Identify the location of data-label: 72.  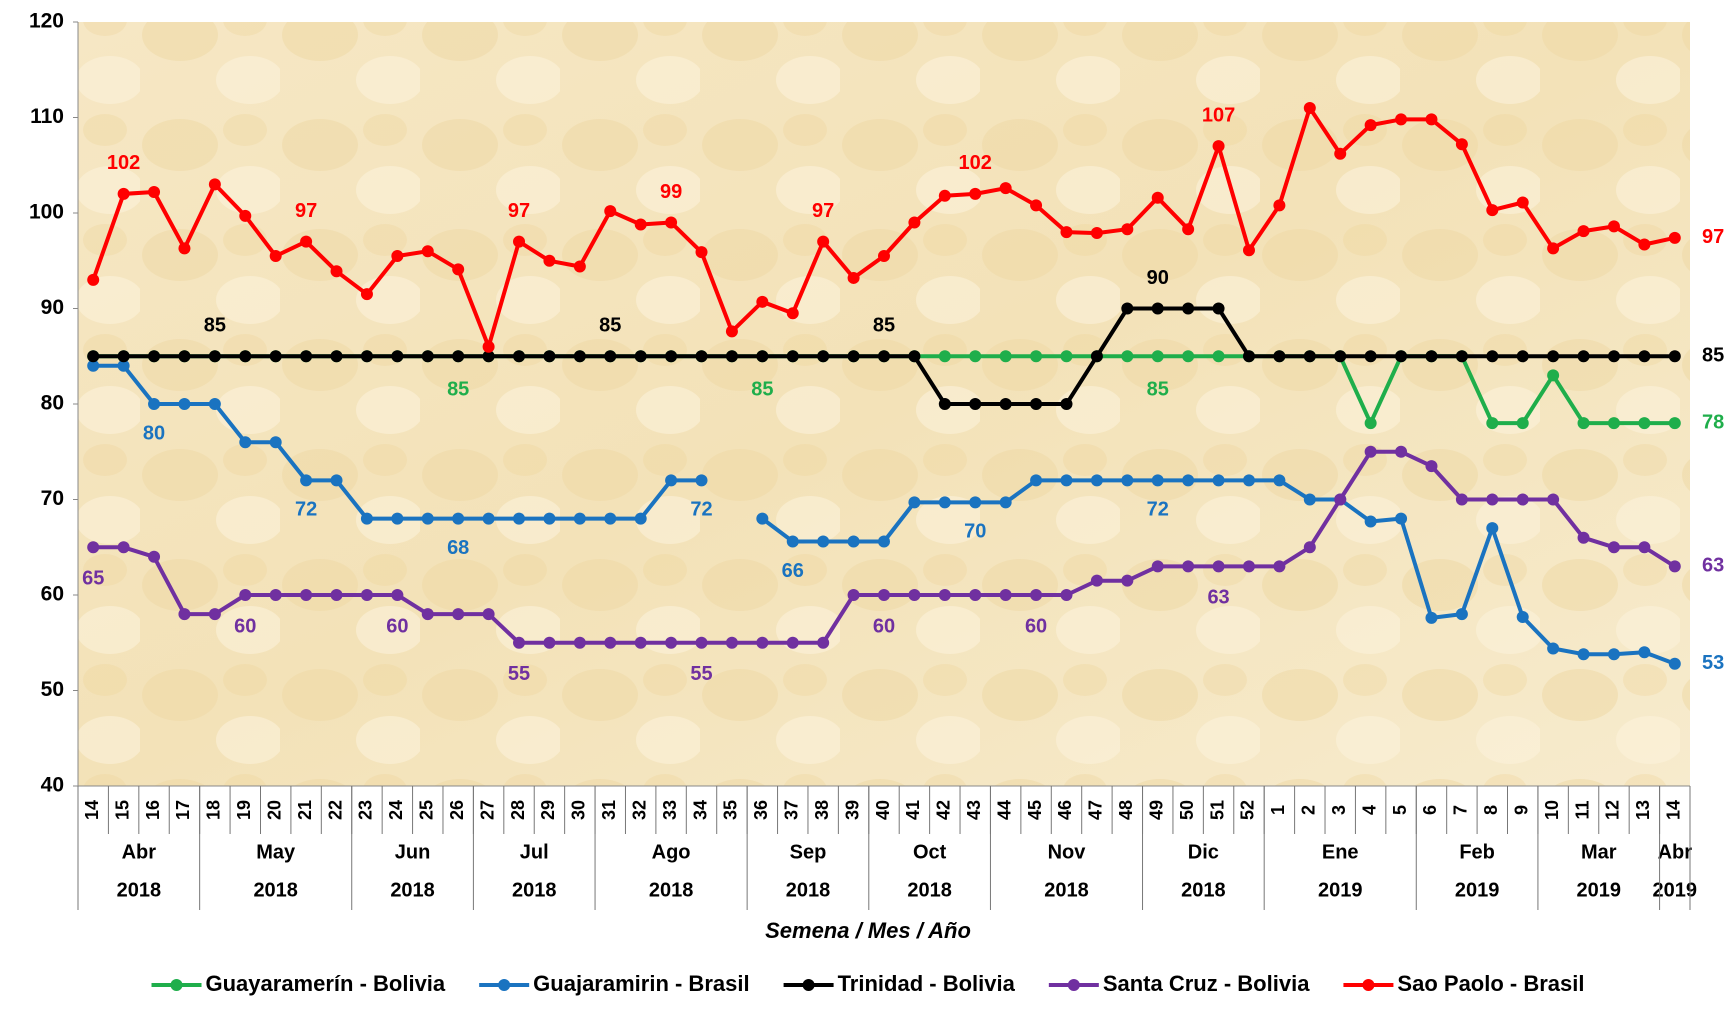
(306, 510).